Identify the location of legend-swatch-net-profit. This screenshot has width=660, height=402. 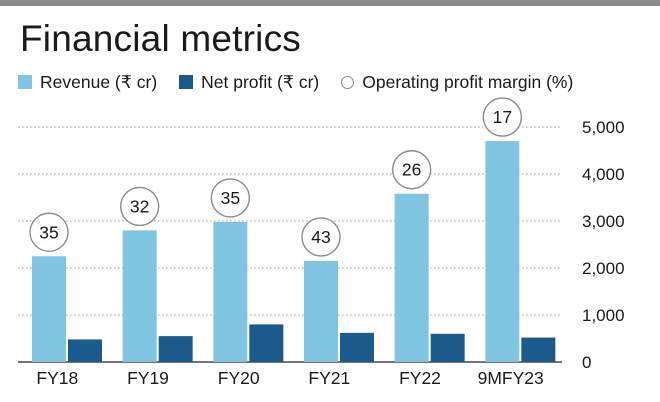
(186, 82).